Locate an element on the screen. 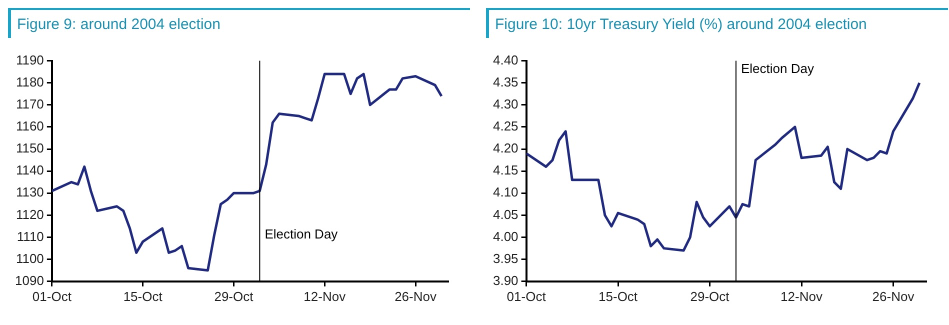 Image resolution: width=949 pixels, height=325 pixels. y-tick-label: 1120 is located at coordinates (30, 214).